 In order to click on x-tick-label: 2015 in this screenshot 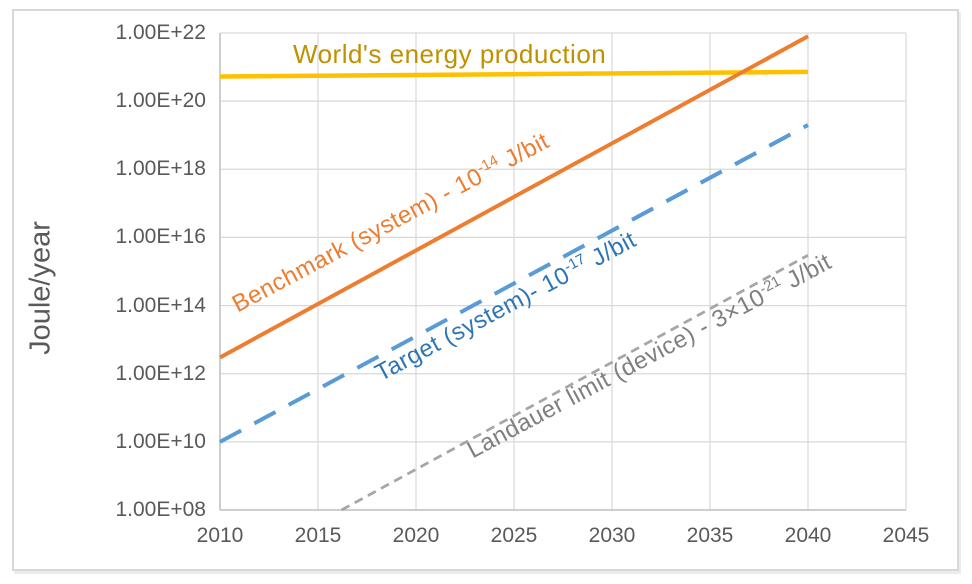, I will do `click(318, 535)`.